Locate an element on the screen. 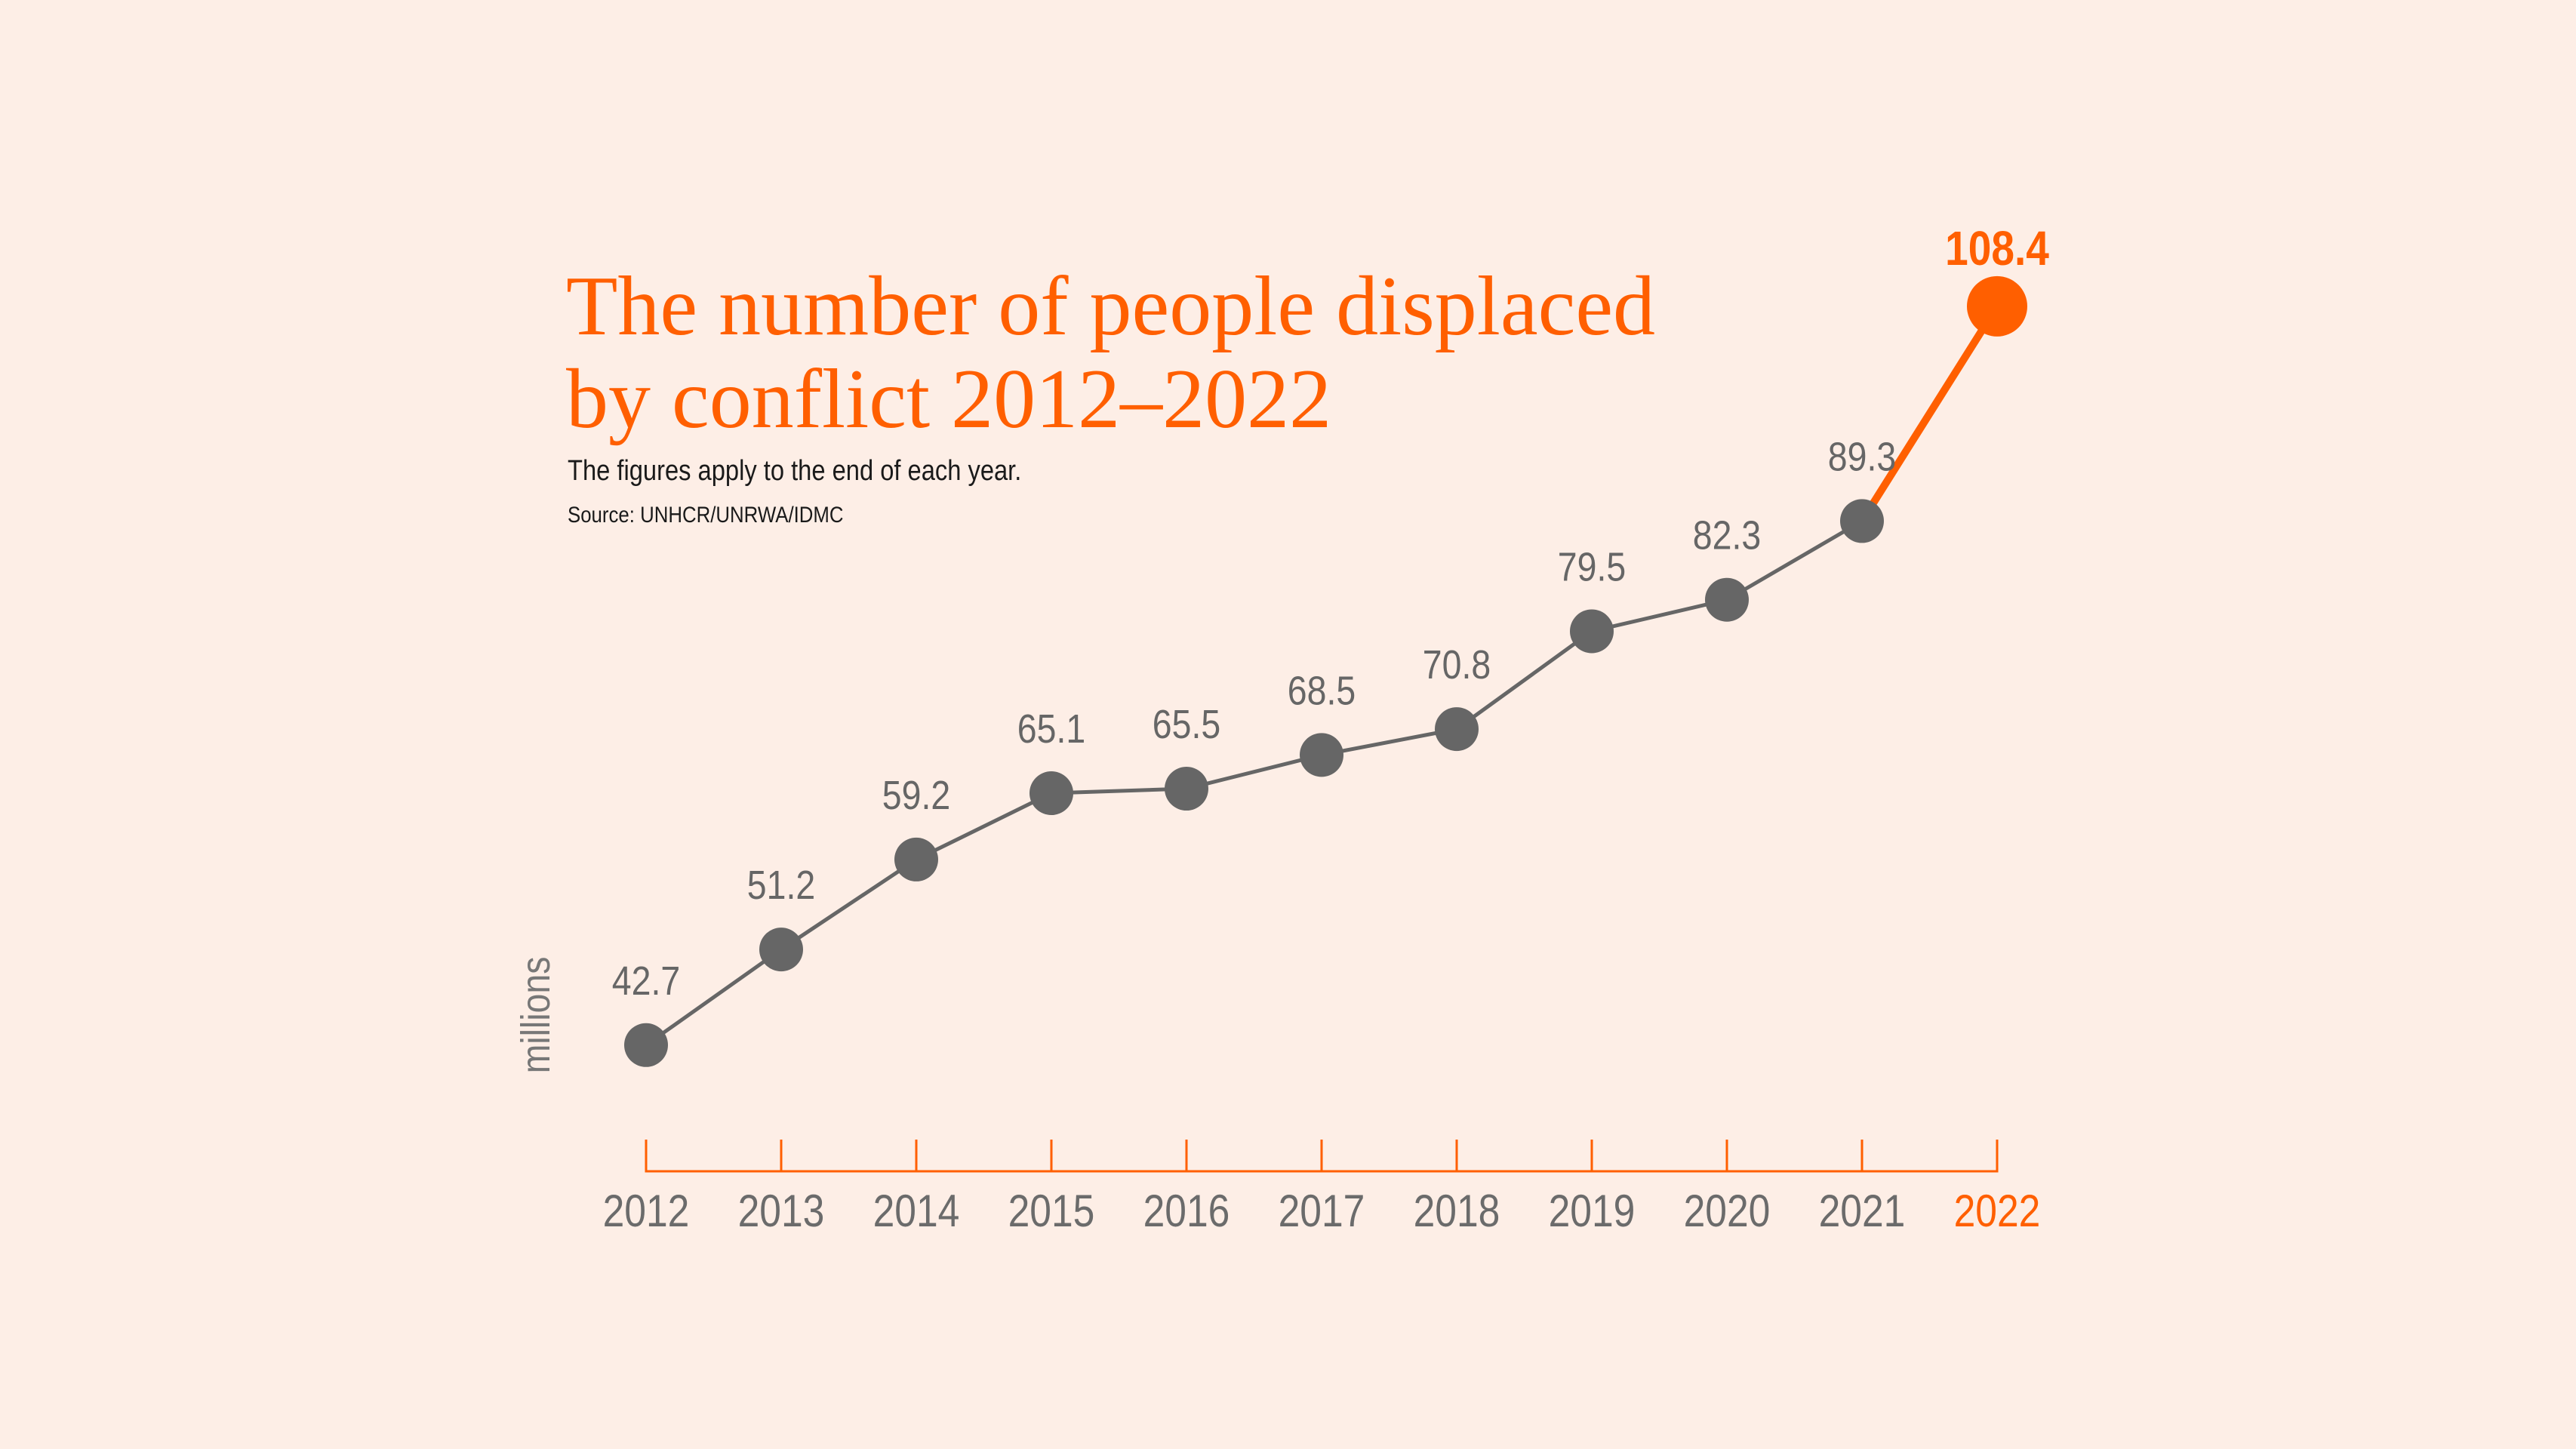 This screenshot has height=1449, width=2576. data-label-2012: 42.7 is located at coordinates (646, 980).